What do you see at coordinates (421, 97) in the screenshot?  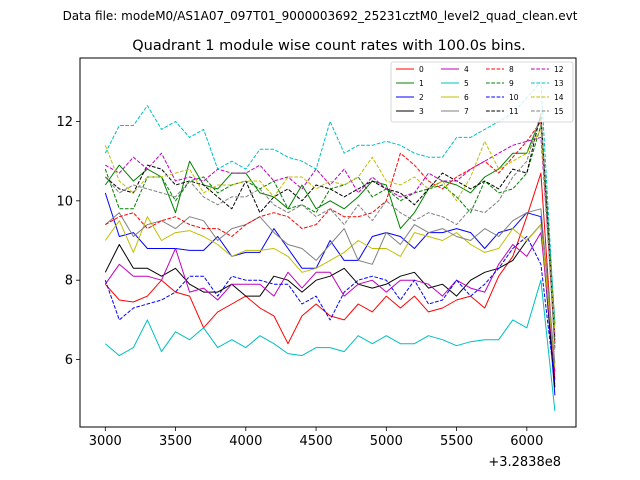 I see `legend-label-2: 2` at bounding box center [421, 97].